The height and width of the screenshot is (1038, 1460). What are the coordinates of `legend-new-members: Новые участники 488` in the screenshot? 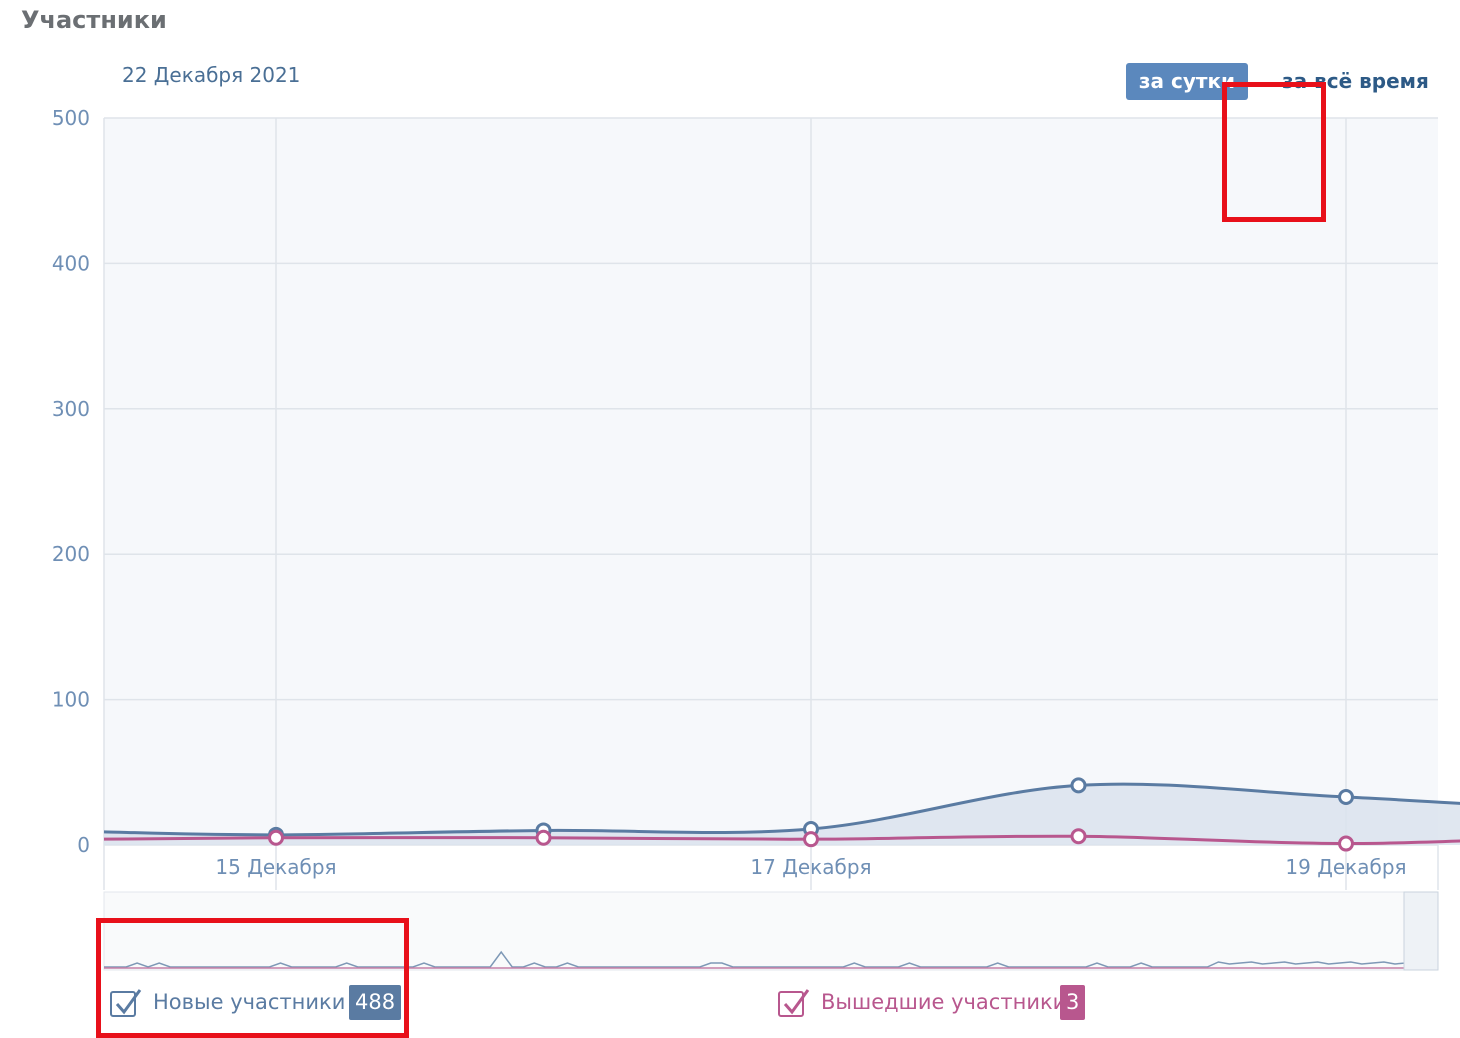 It's located at (256, 1004).